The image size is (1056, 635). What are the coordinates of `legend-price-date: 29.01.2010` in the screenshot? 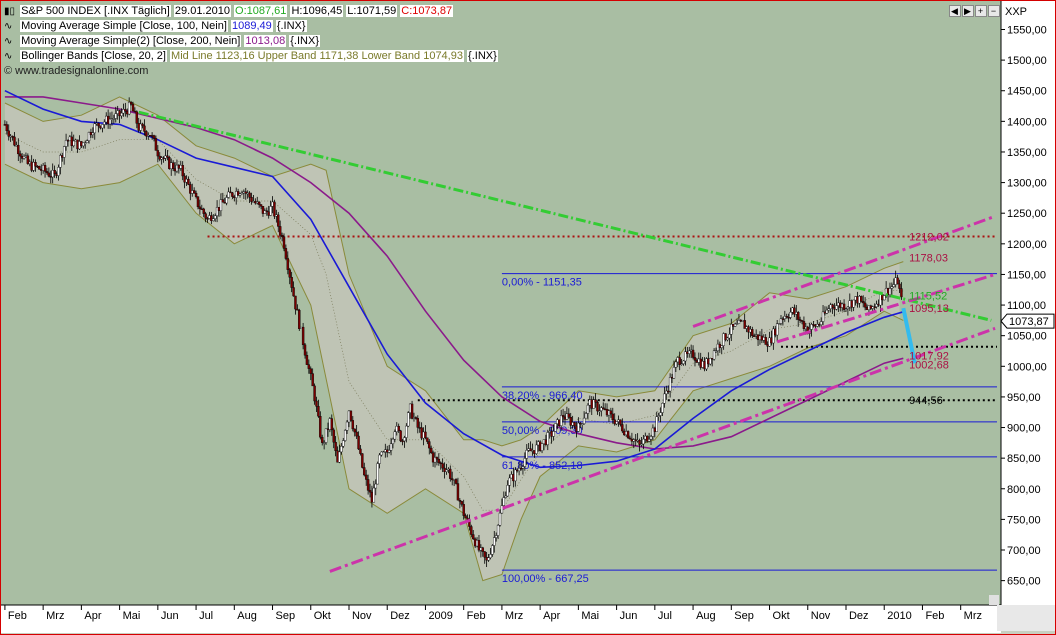 It's located at (202, 11).